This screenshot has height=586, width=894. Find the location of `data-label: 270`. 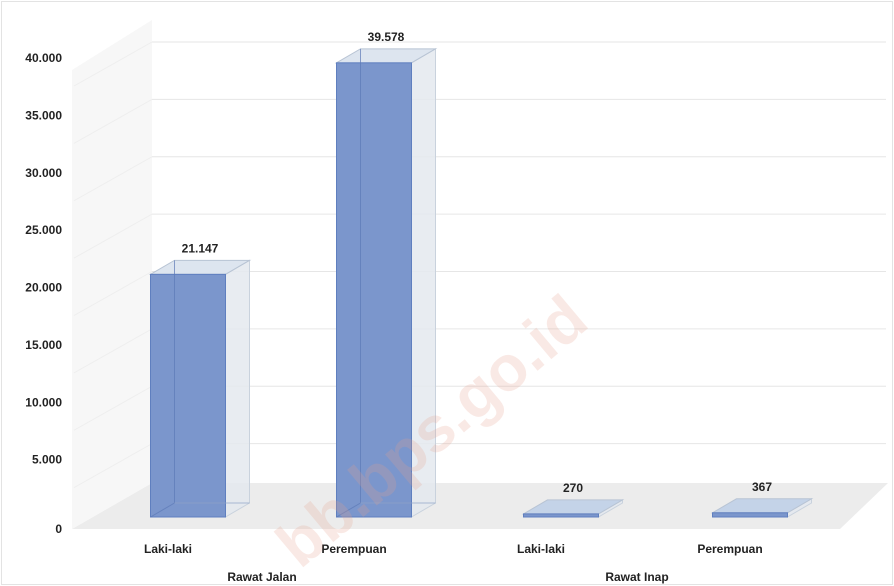

data-label: 270 is located at coordinates (573, 488).